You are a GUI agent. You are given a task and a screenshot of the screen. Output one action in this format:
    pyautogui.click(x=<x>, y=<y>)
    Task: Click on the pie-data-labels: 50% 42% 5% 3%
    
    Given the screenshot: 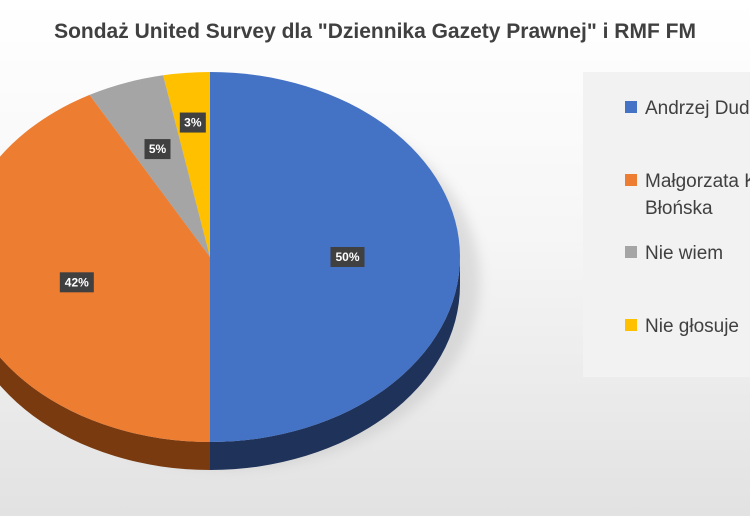 What is the action you would take?
    pyautogui.click(x=212, y=202)
    